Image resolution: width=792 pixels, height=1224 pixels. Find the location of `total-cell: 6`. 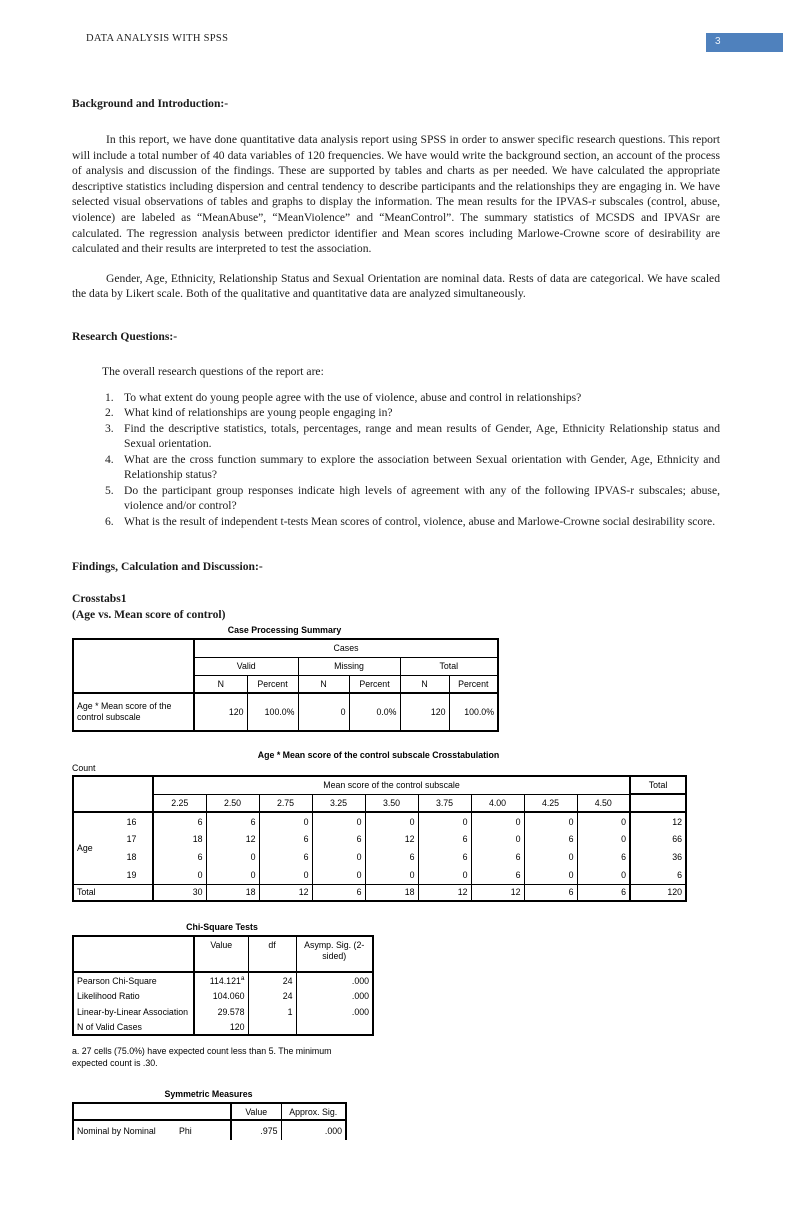

total-cell: 6 is located at coordinates (680, 874).